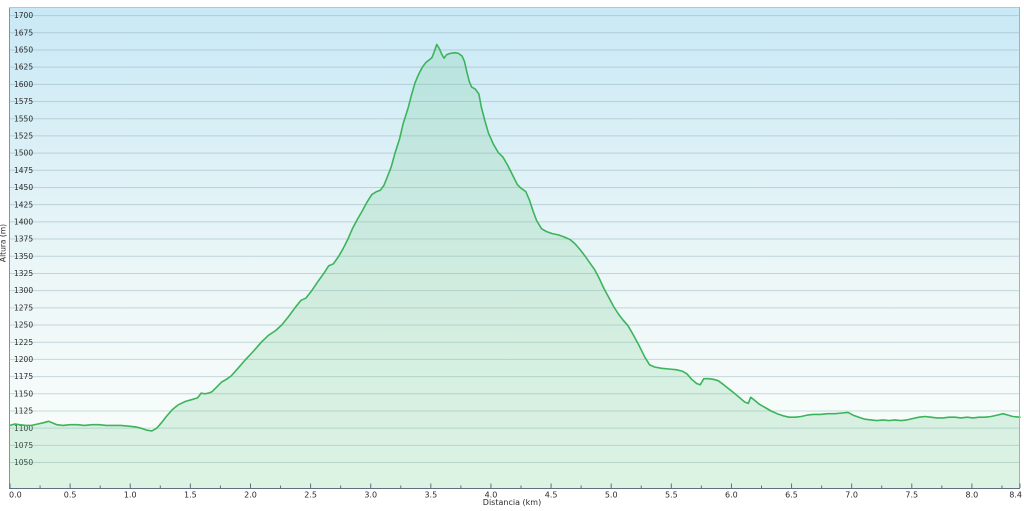 The width and height of the screenshot is (1024, 511). Describe the element at coordinates (23, 84) in the screenshot. I see `y-tick-label: 1600` at that location.